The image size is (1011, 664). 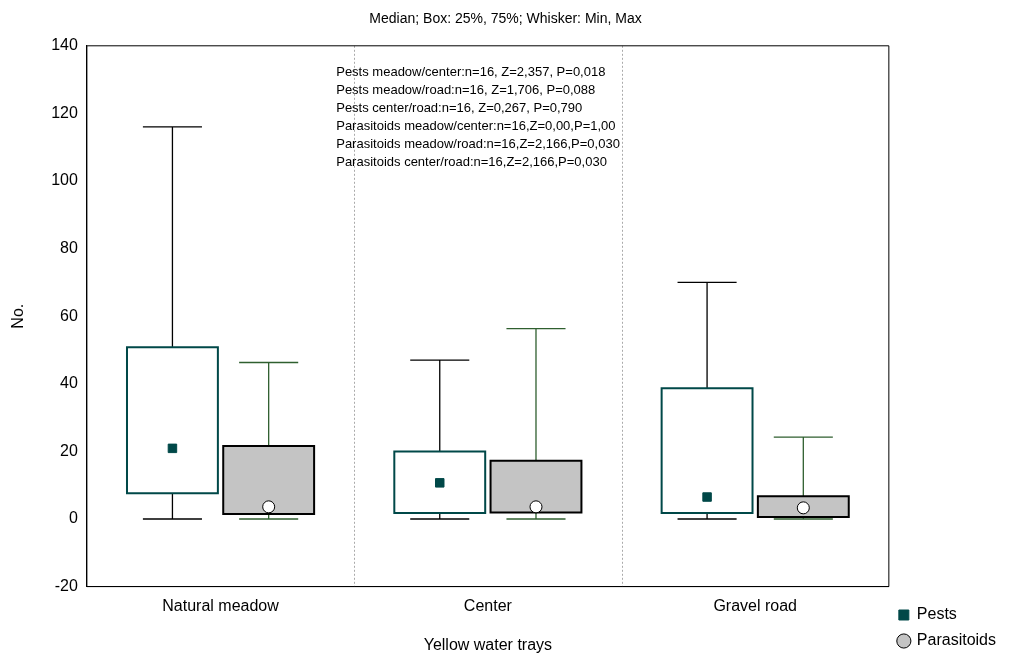 I want to click on annotation: Pests meadow/center:n=16, Z=2,357, P=0,018, so click(x=471, y=71).